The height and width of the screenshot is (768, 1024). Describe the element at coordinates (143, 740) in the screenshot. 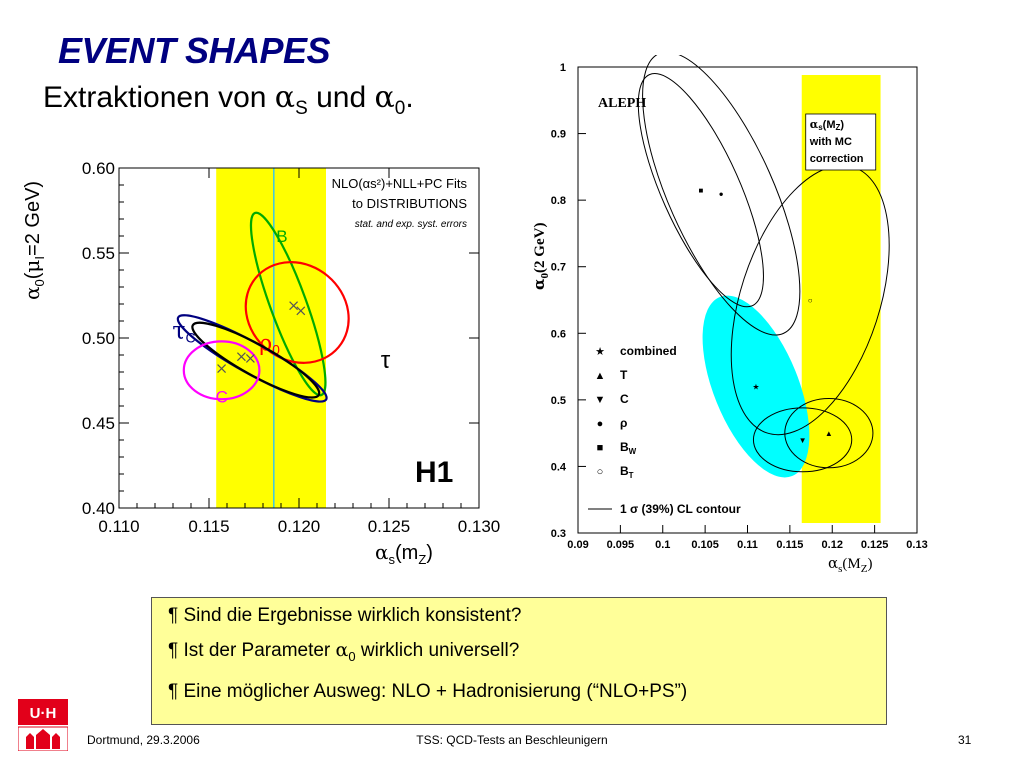

I see `footer-date: Dortmund, 29.3.2006` at that location.